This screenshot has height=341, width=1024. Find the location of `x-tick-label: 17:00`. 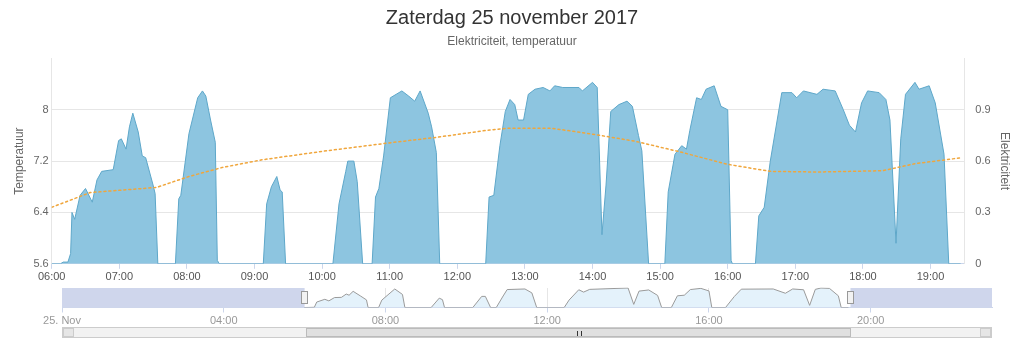

x-tick-label: 17:00 is located at coordinates (795, 276).